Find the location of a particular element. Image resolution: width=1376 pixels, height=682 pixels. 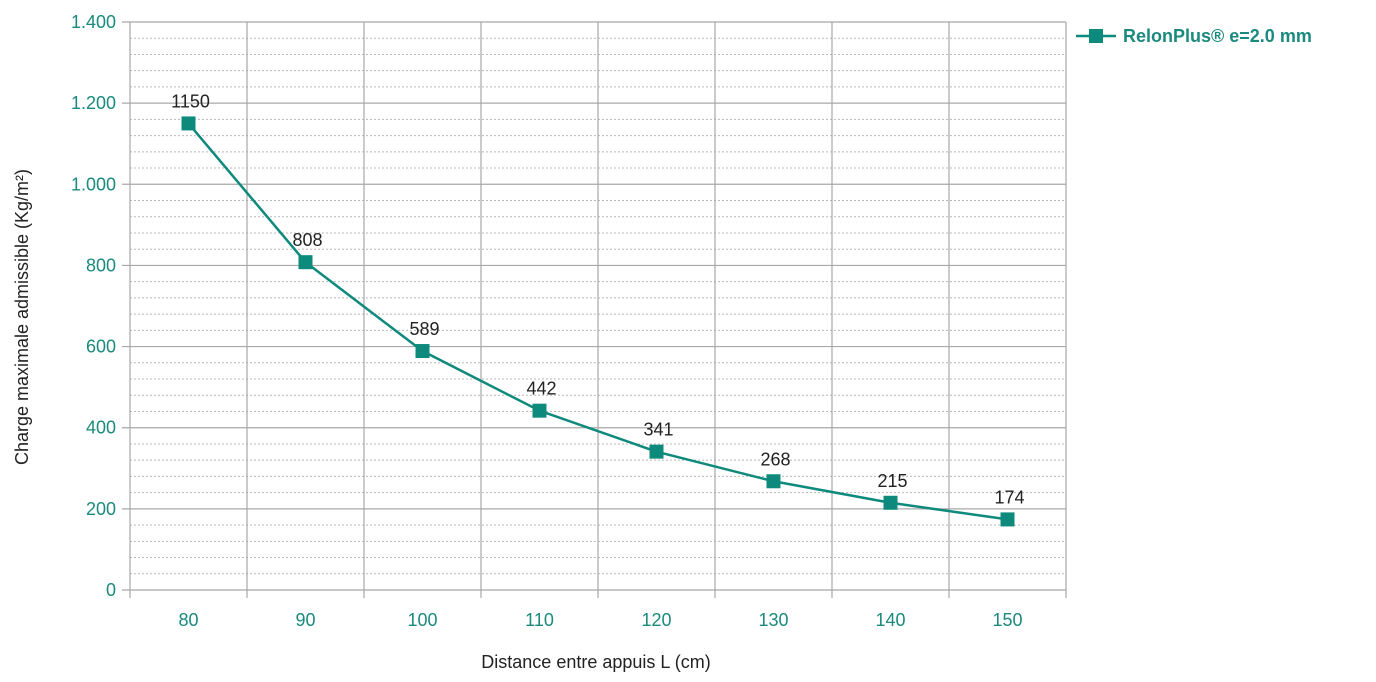

data-label: 174 is located at coordinates (1009, 497).